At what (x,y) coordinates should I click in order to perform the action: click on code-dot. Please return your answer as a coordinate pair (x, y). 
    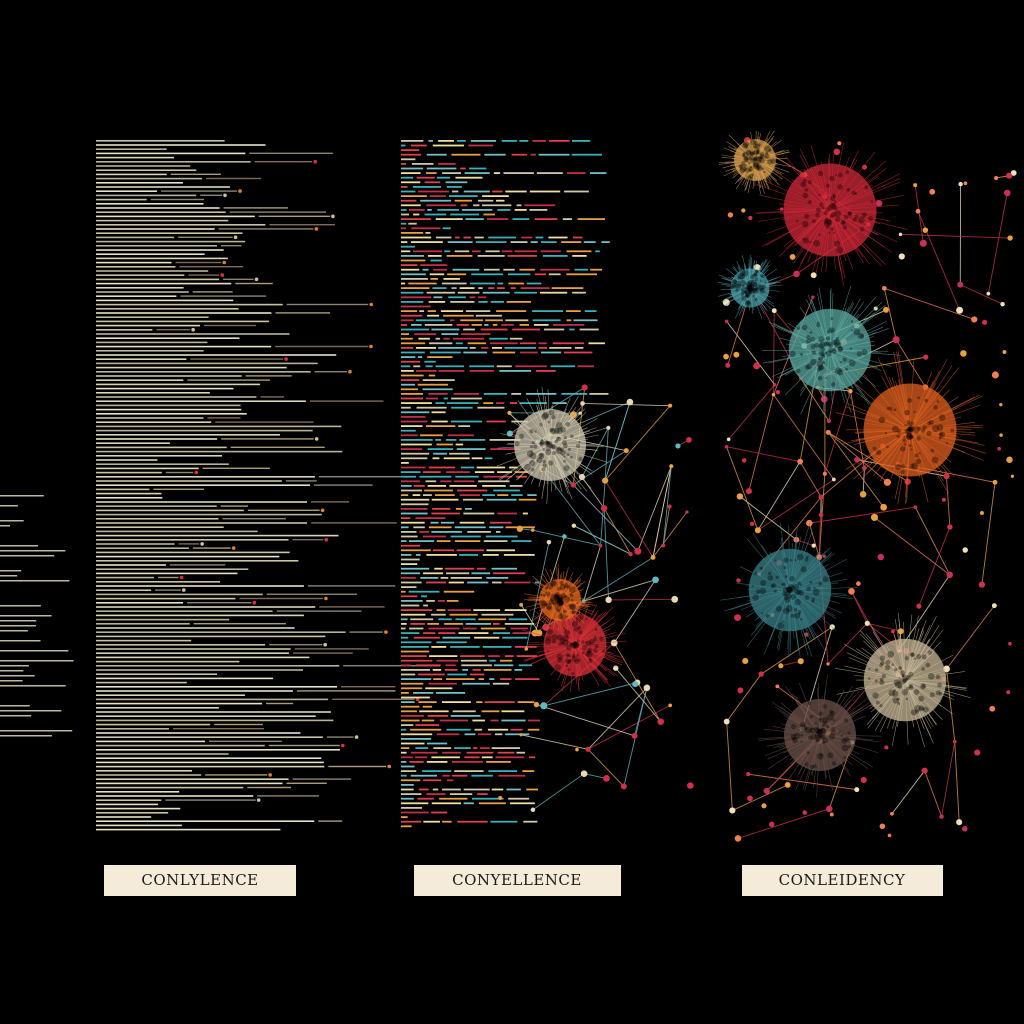
    Looking at the image, I should click on (254, 602).